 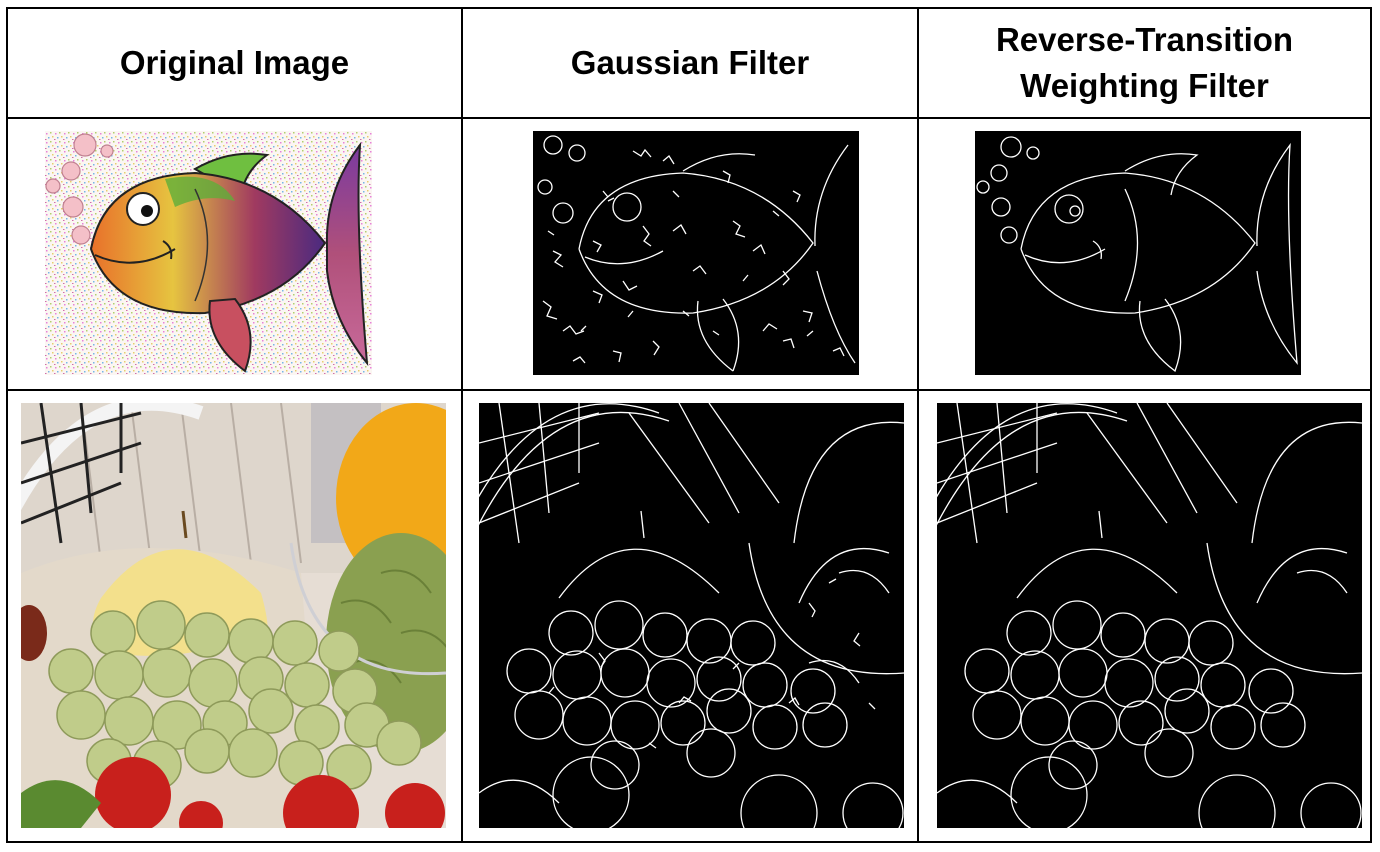 I want to click on header-reverse-transition-filter: Reverse-Transition Weighting Filter, so click(x=1144, y=62).